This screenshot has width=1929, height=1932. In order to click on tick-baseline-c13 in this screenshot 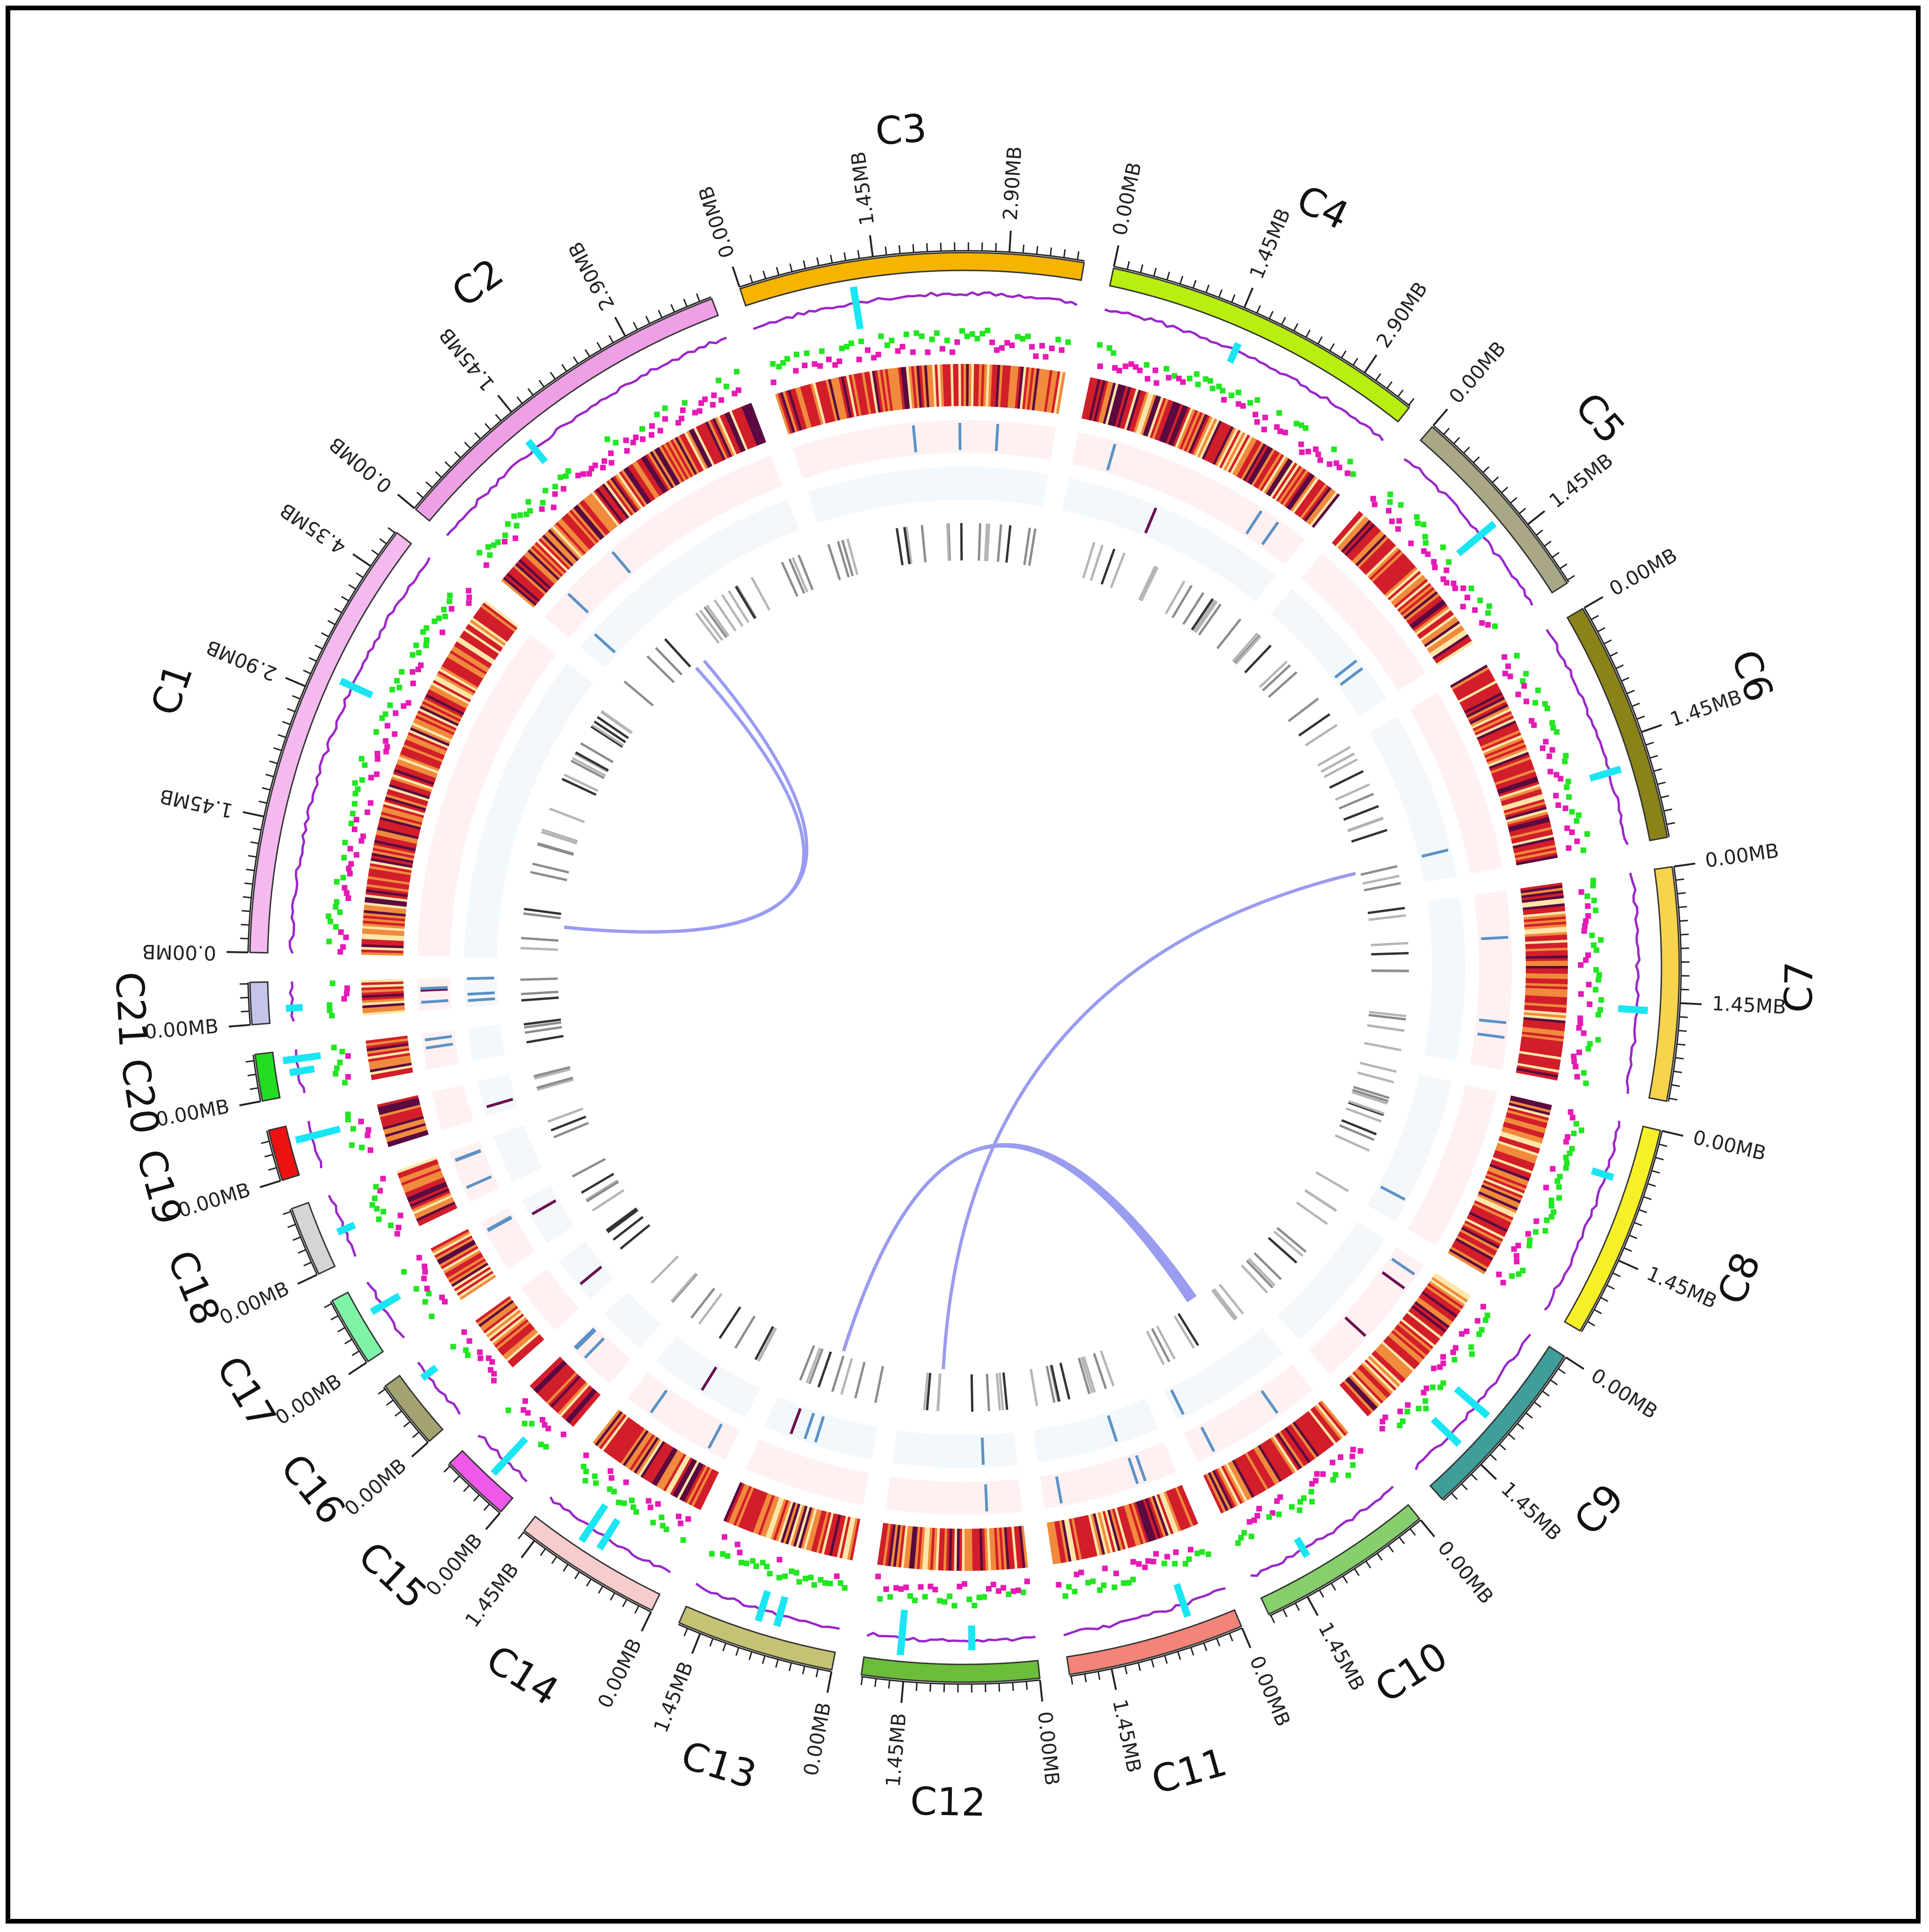, I will do `click(755, 1648)`.